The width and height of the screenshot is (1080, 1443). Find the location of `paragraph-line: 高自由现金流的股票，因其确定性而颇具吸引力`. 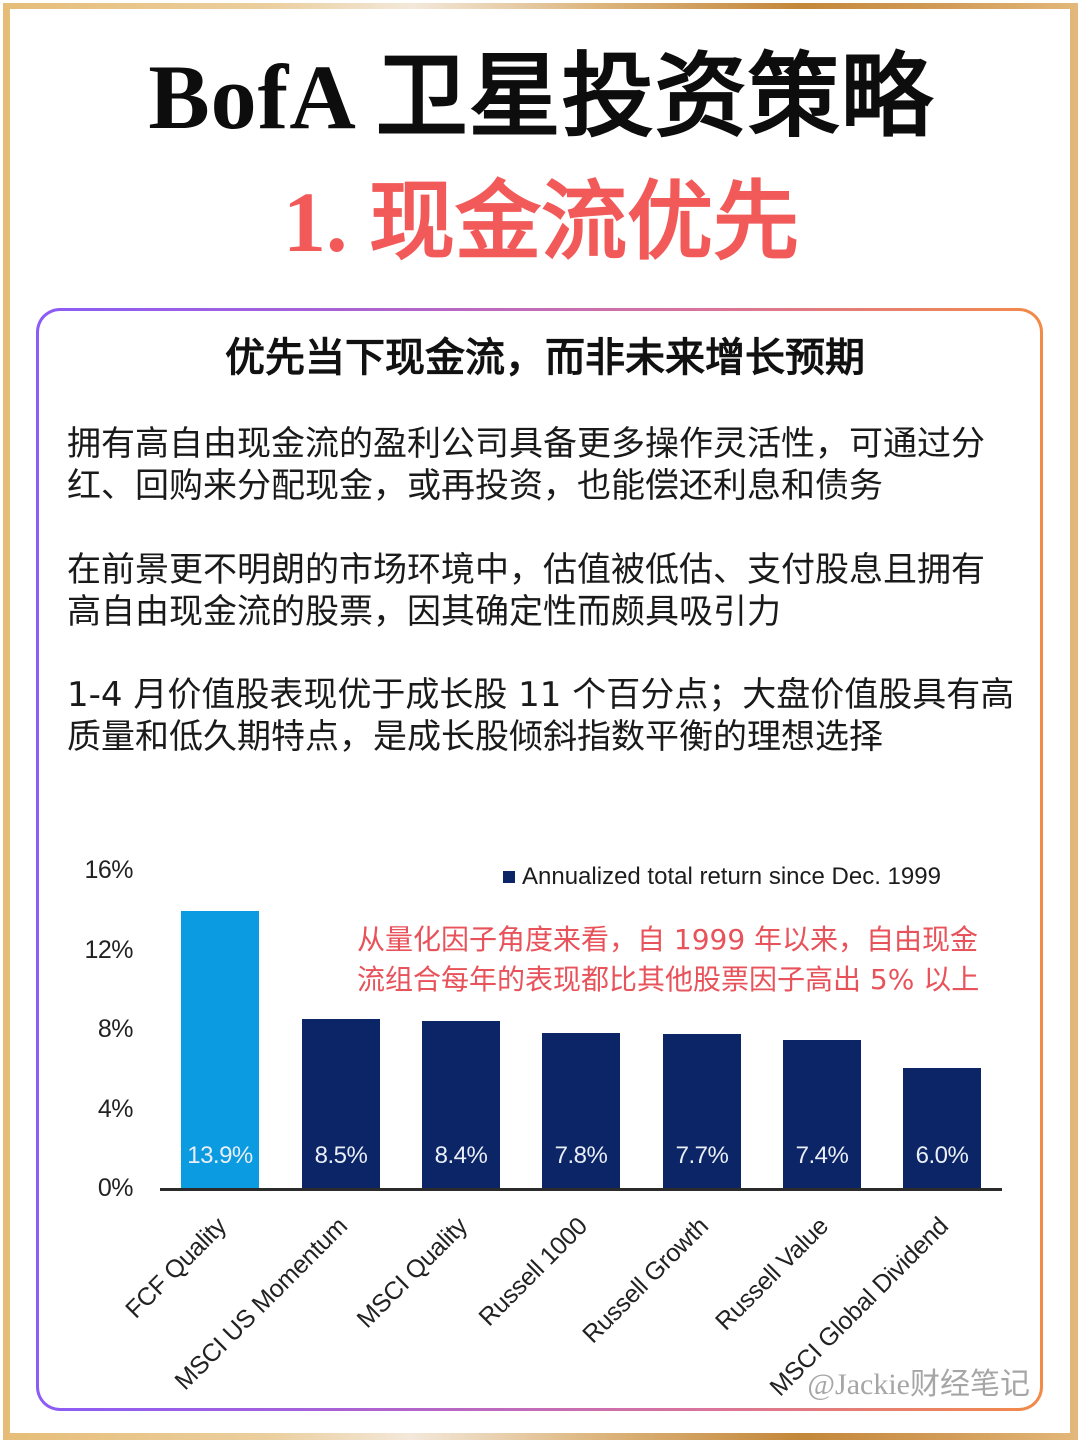

paragraph-line: 高自由现金流的股票，因其确定性而颇具吸引力 is located at coordinates (424, 612).